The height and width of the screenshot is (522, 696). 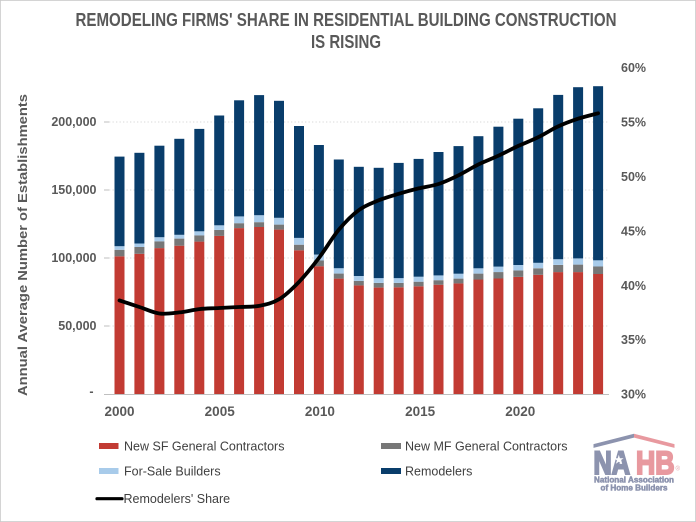 What do you see at coordinates (420, 411) in the screenshot?
I see `svg-text: 2015` at bounding box center [420, 411].